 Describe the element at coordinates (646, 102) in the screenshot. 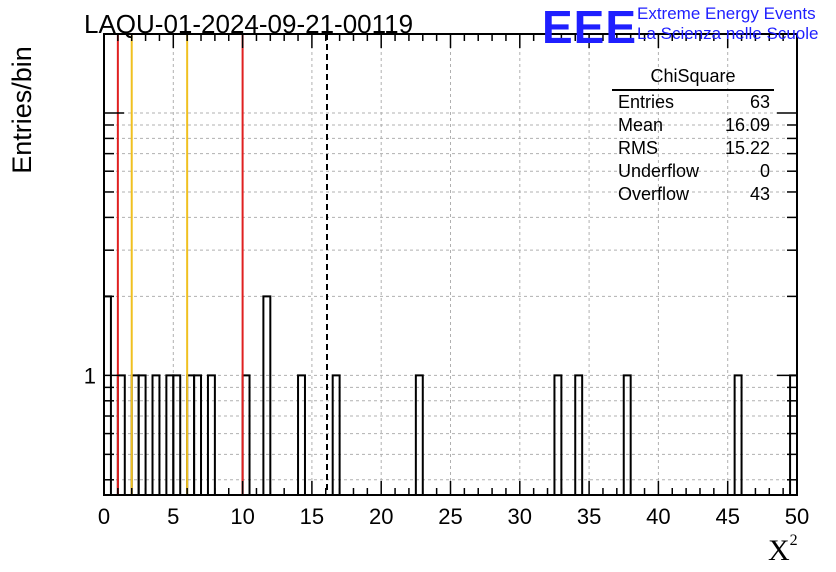

I see `stats-label: Entries` at that location.